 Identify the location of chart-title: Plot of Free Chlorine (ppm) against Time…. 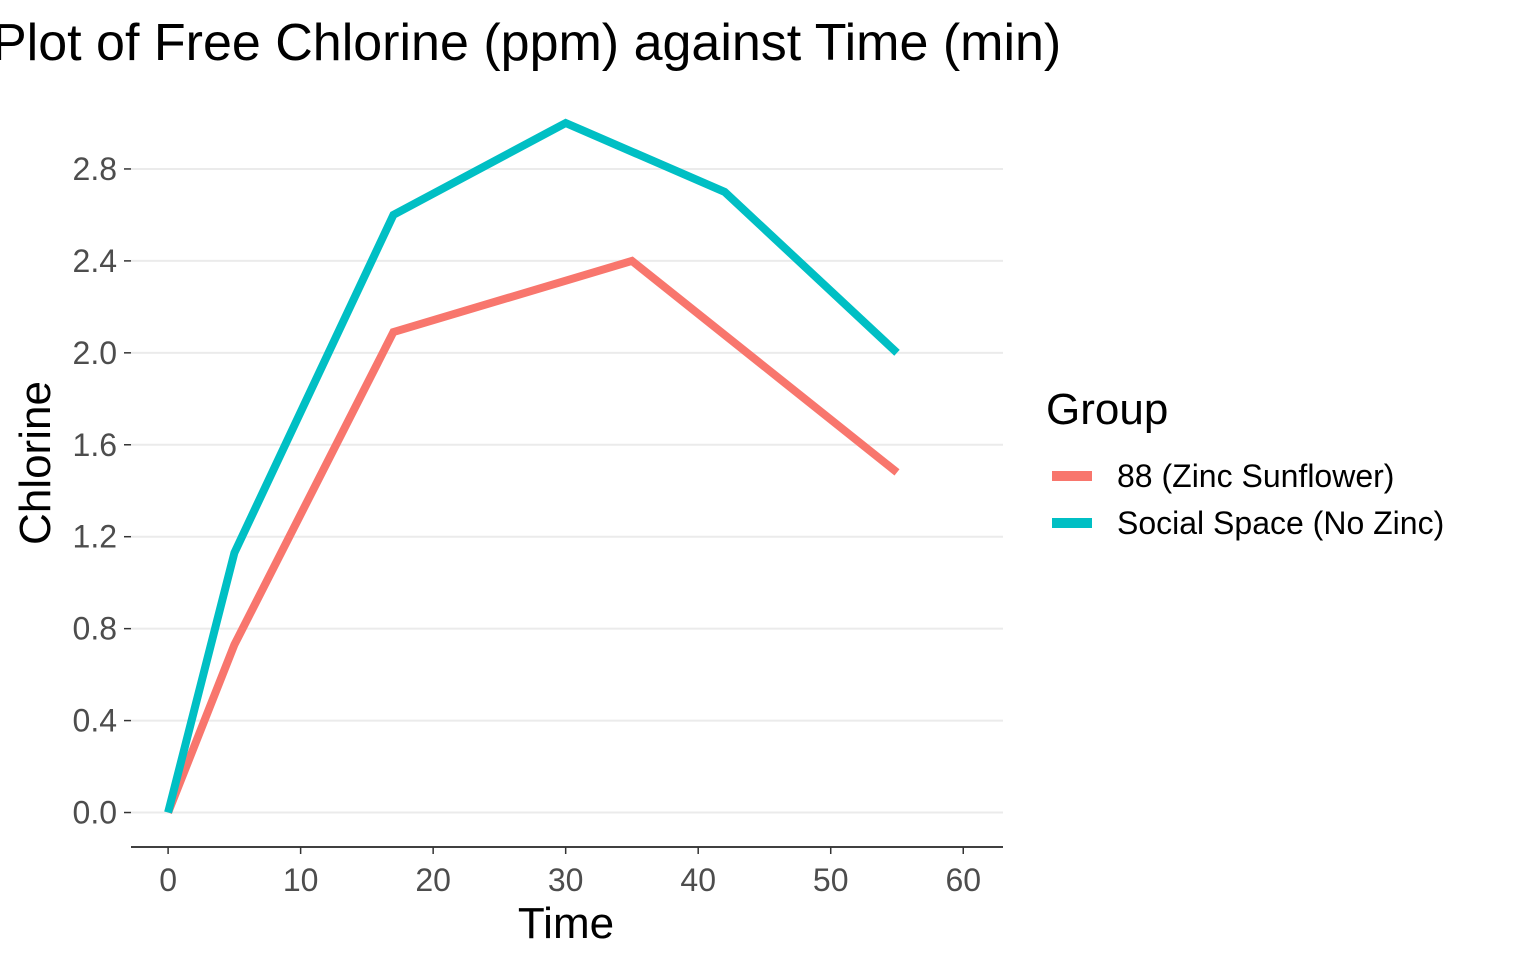
(530, 43).